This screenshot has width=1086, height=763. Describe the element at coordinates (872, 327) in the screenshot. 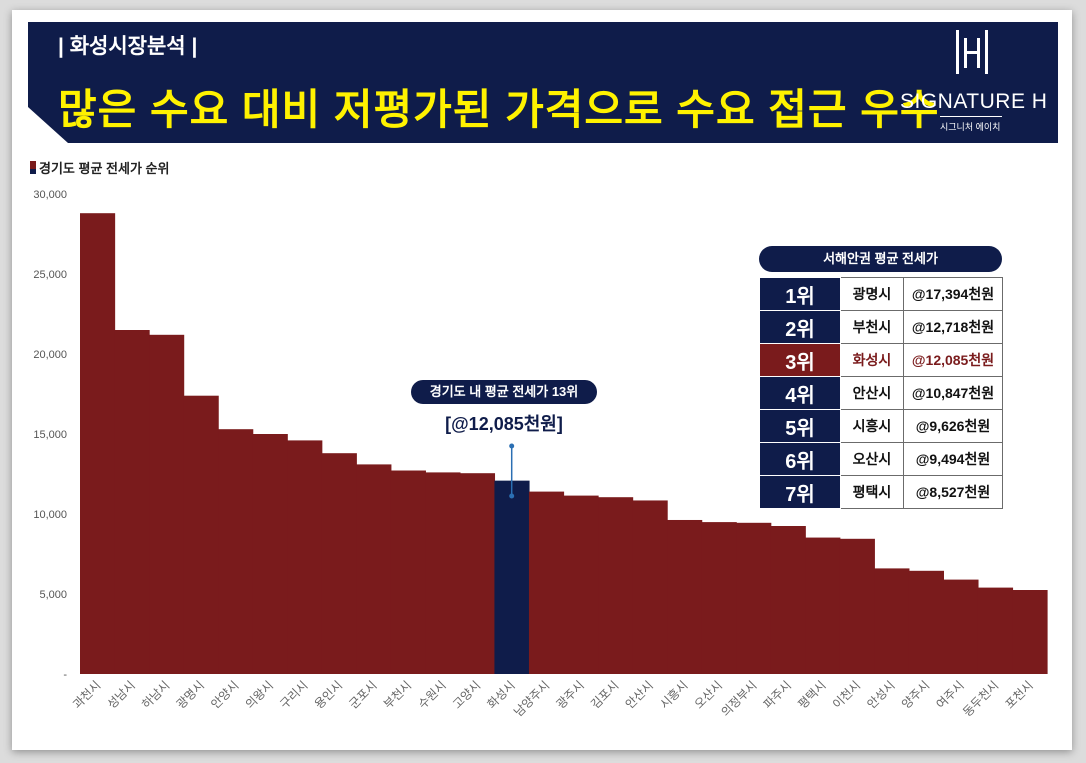

I see `city-cell: 부천시` at that location.